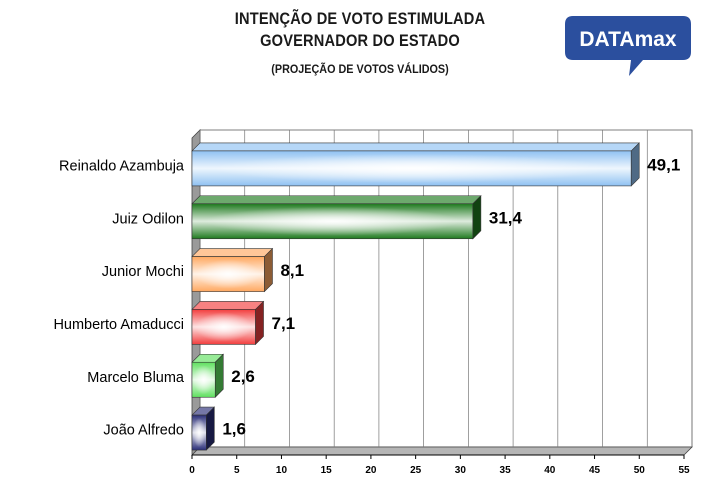  Describe the element at coordinates (122, 166) in the screenshot. I see `category-label: Reinaldo Azambuja` at that location.